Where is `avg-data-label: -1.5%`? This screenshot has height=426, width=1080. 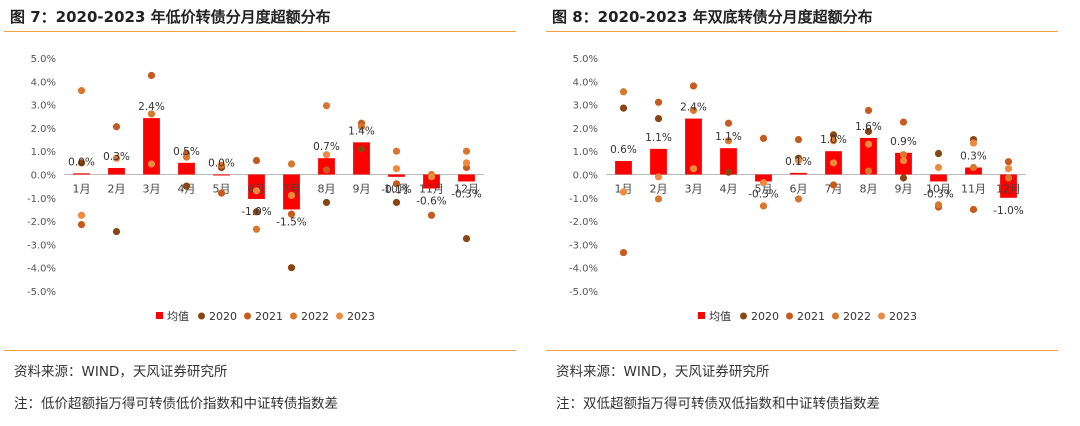
avg-data-label: -1.5% is located at coordinates (291, 222).